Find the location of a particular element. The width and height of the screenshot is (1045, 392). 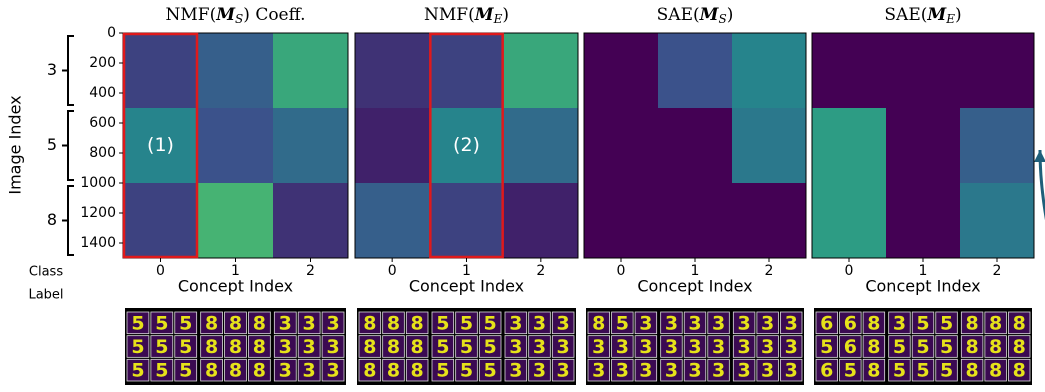

title-part: 𝑴 is located at coordinates (484, 15).